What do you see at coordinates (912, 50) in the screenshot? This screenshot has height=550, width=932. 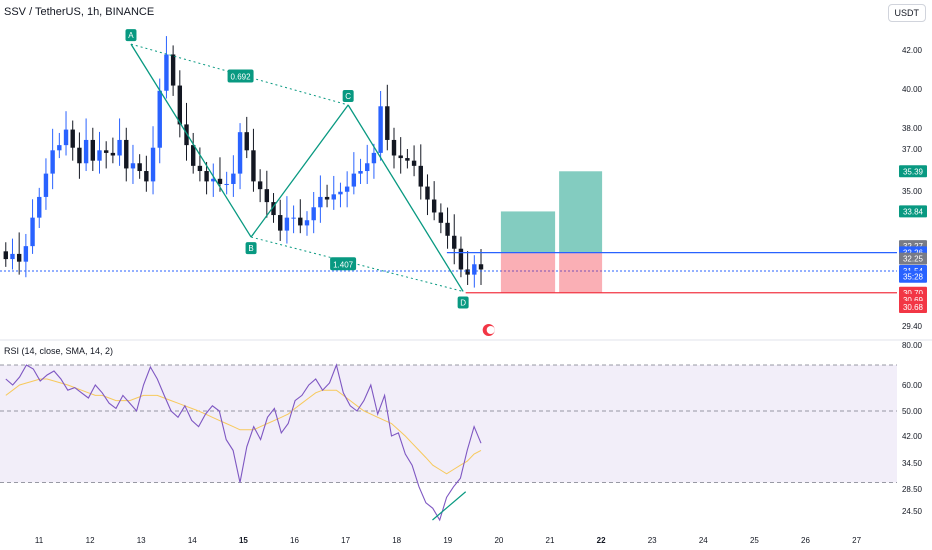 I see `price-tick-label: 42.00` at bounding box center [912, 50].